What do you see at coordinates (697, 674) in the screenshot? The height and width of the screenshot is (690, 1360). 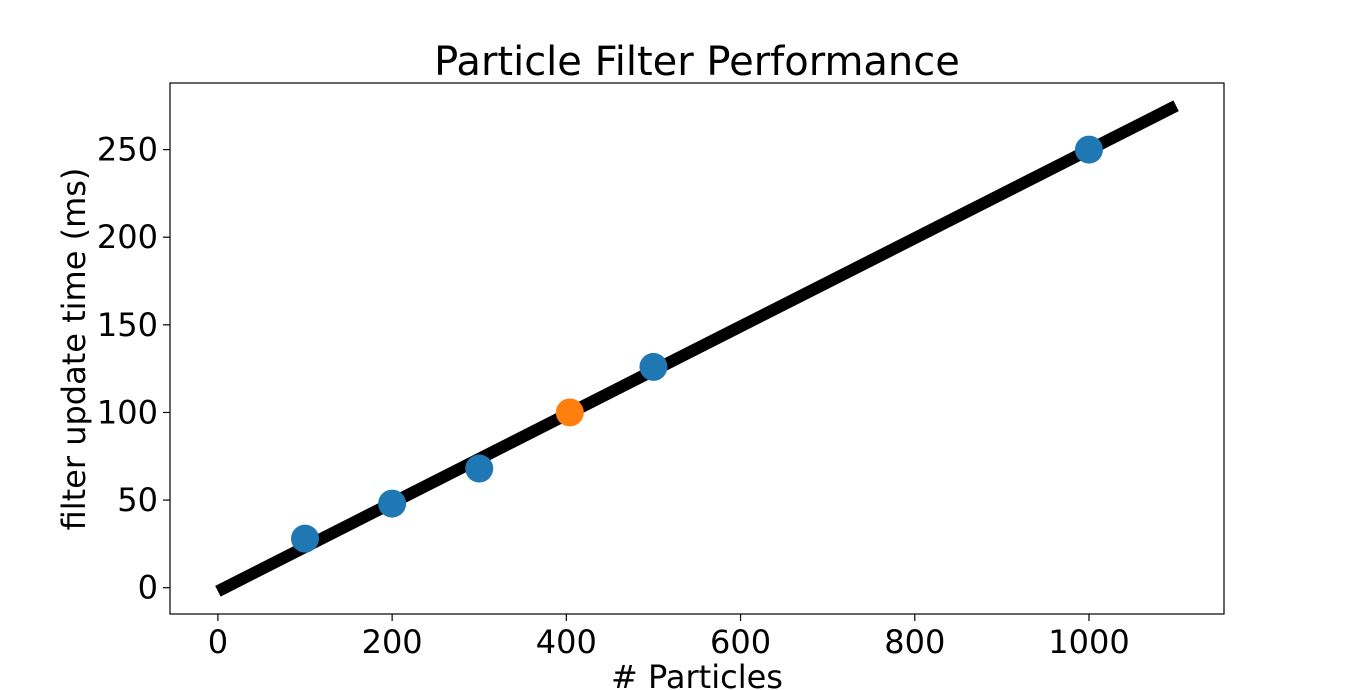 I see `x-axis-label: # Particles` at bounding box center [697, 674].